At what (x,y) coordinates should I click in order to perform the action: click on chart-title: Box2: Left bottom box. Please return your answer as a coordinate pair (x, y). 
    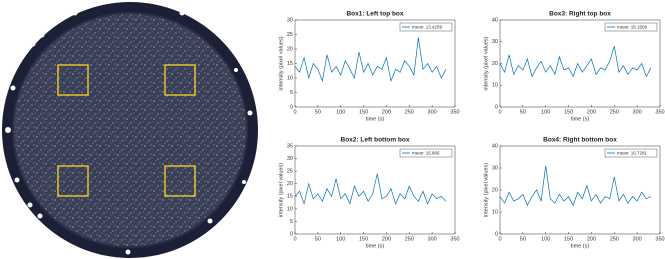
    Looking at the image, I should click on (375, 140).